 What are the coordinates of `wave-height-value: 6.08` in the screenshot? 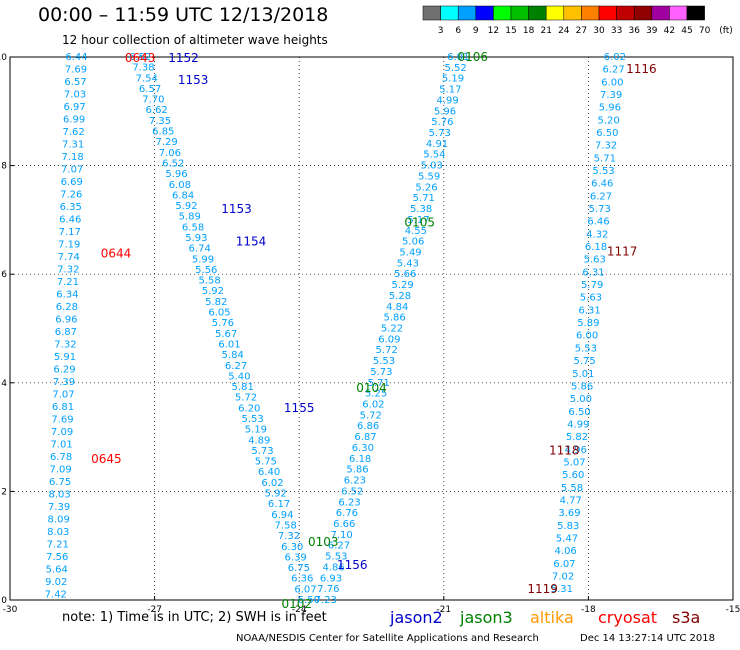 It's located at (180, 185).